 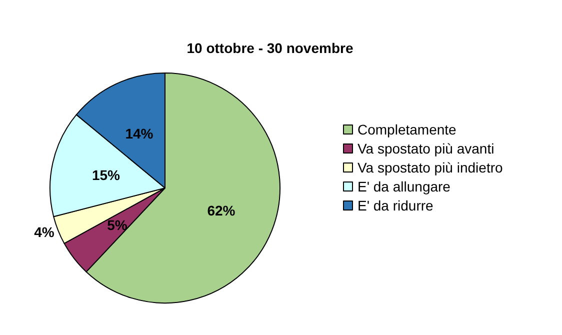 What do you see at coordinates (117, 225) in the screenshot?
I see `data-label: 5%` at bounding box center [117, 225].